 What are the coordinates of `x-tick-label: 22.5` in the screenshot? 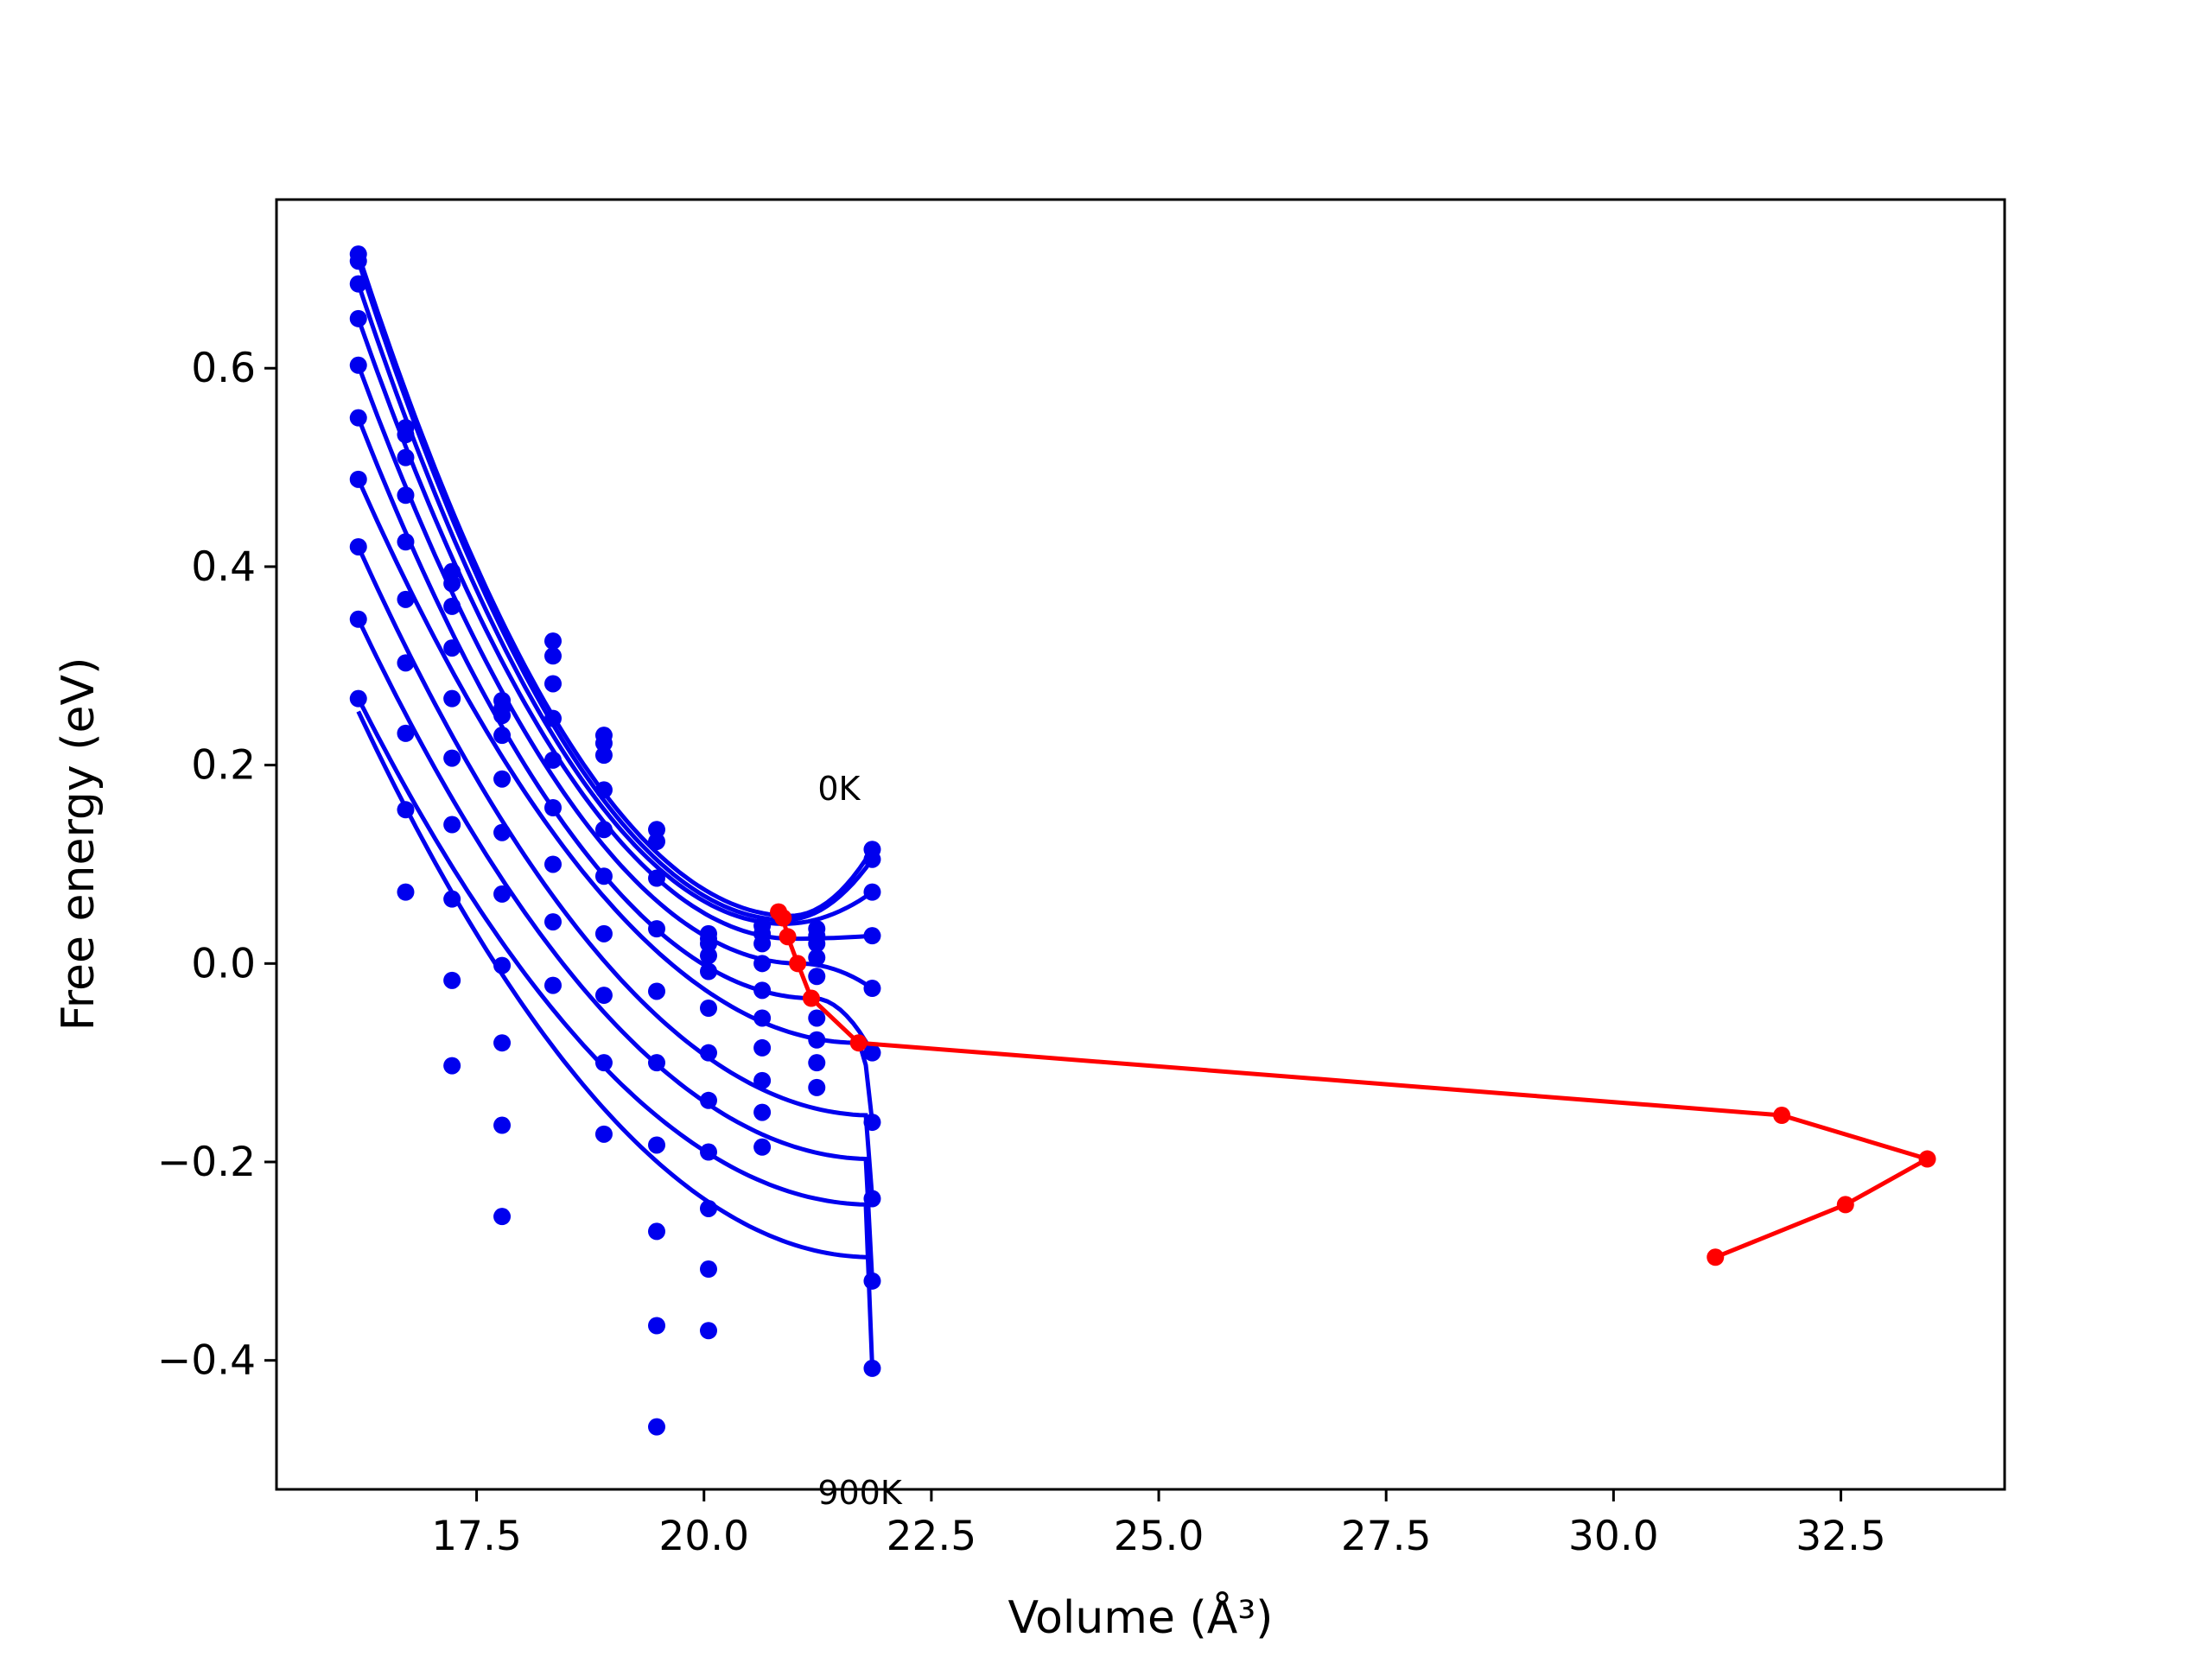 It's located at (932, 1536).